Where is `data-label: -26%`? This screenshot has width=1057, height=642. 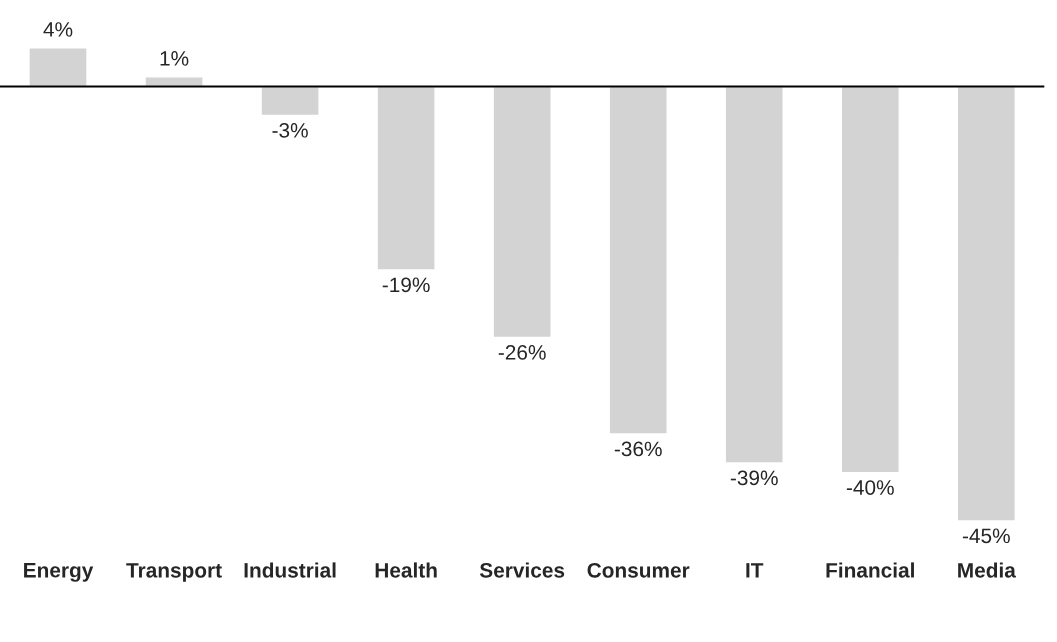
data-label: -26% is located at coordinates (522, 352).